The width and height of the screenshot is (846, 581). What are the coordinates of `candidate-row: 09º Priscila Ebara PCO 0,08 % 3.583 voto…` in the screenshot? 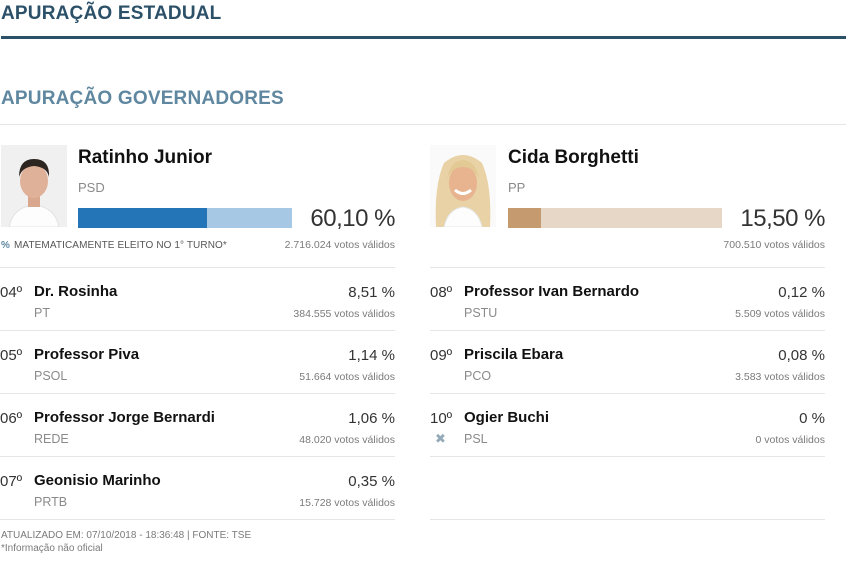 It's located at (627, 362).